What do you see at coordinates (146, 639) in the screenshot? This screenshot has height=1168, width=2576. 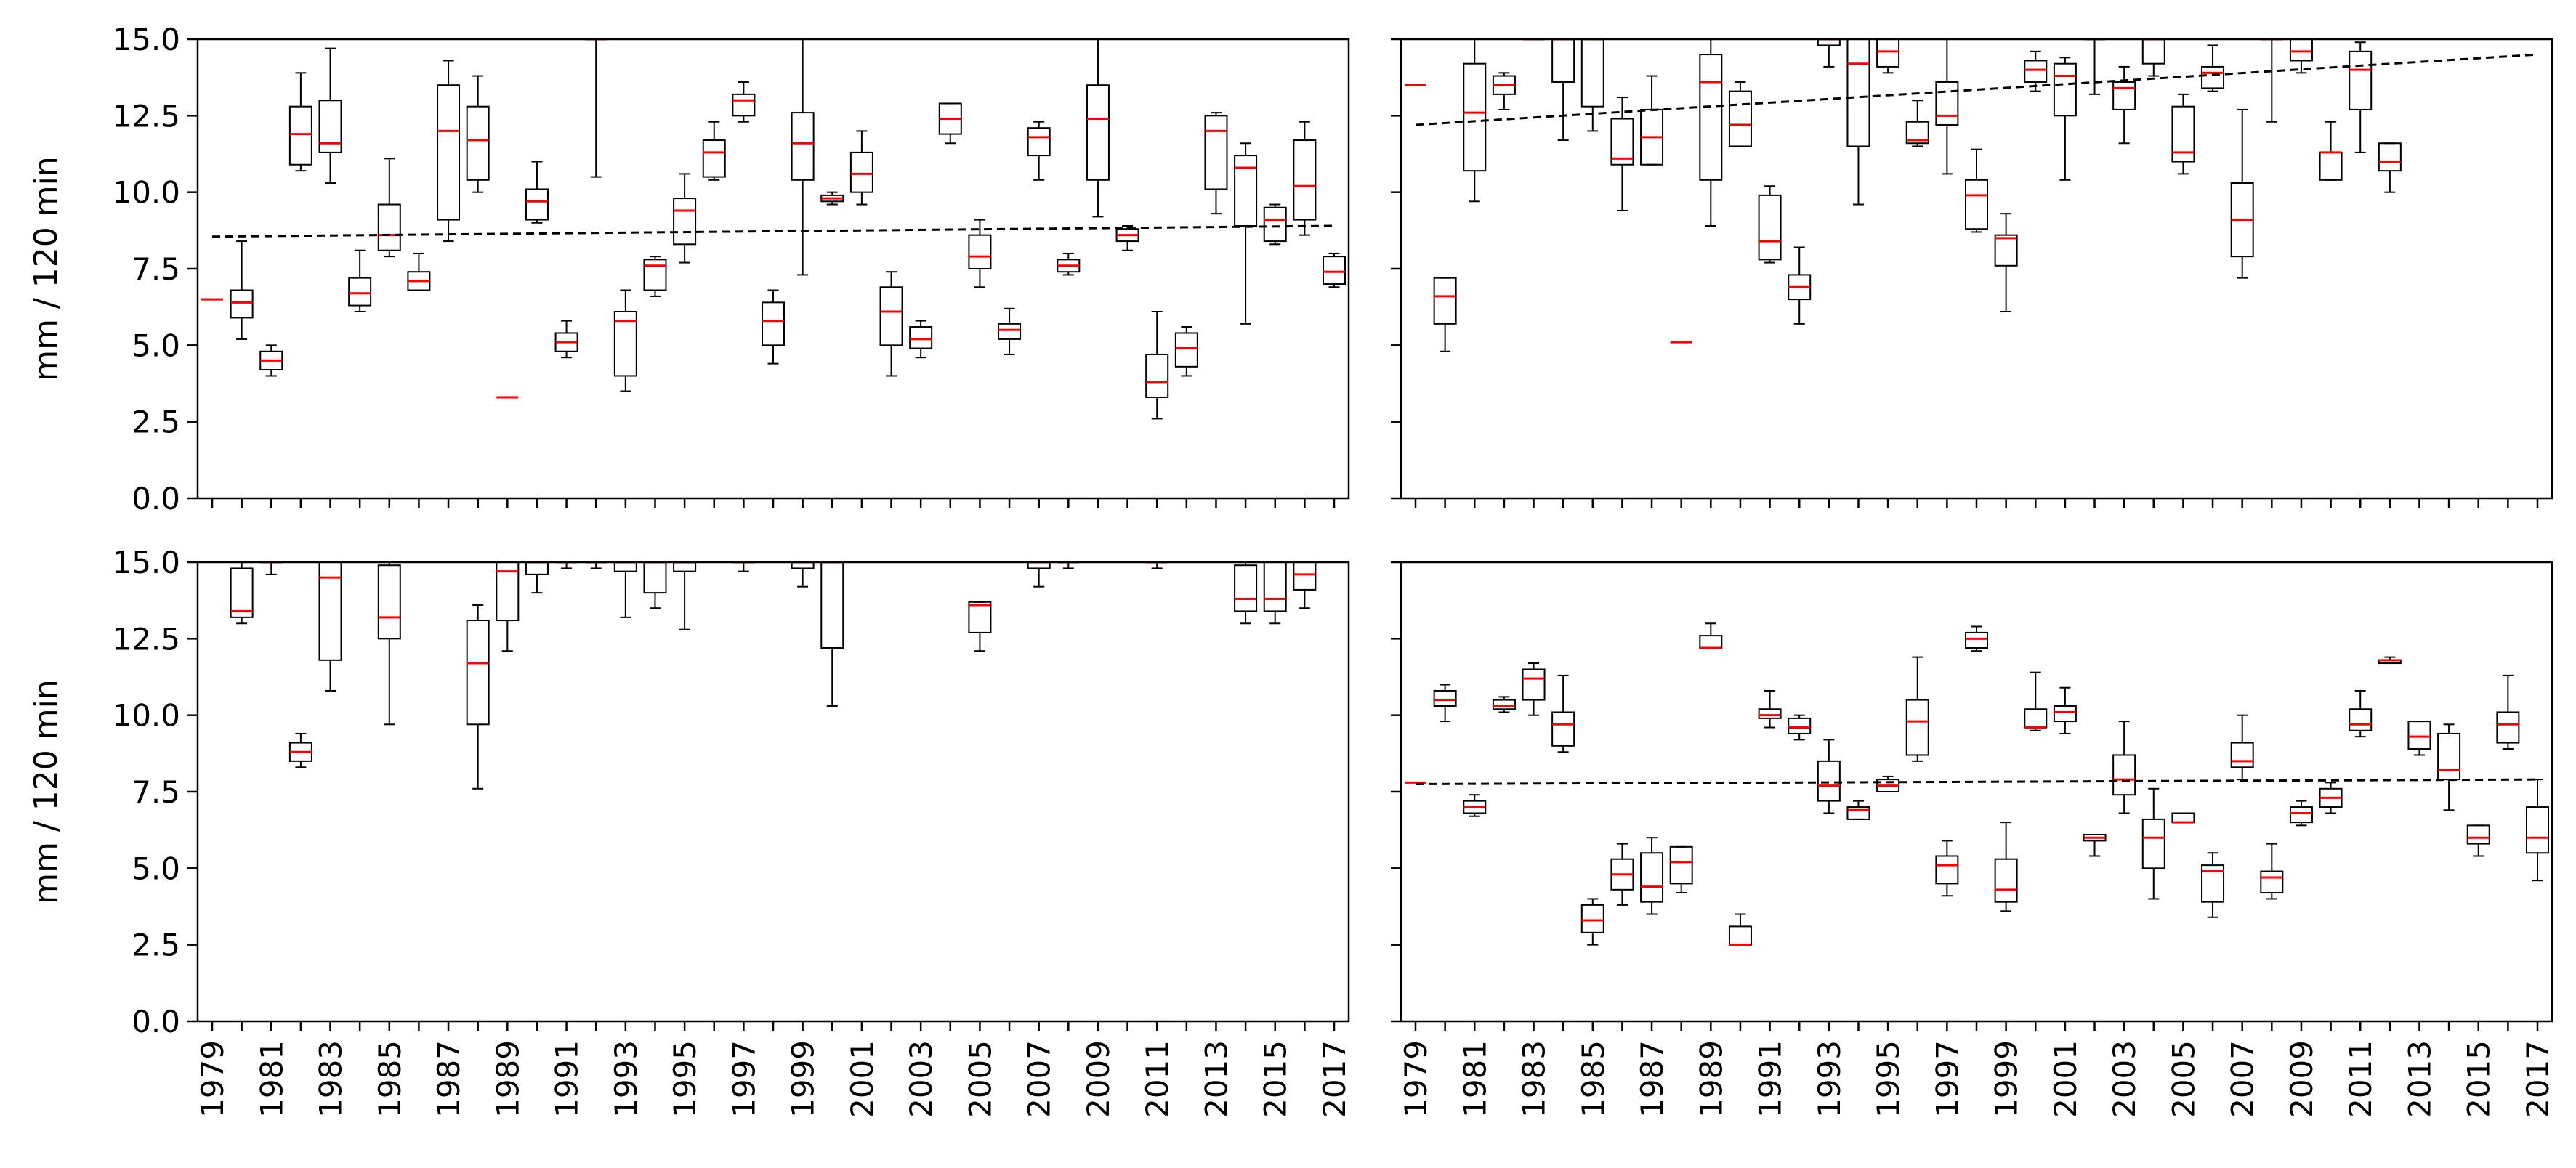 I see `y-tick-label: 12.5` at bounding box center [146, 639].